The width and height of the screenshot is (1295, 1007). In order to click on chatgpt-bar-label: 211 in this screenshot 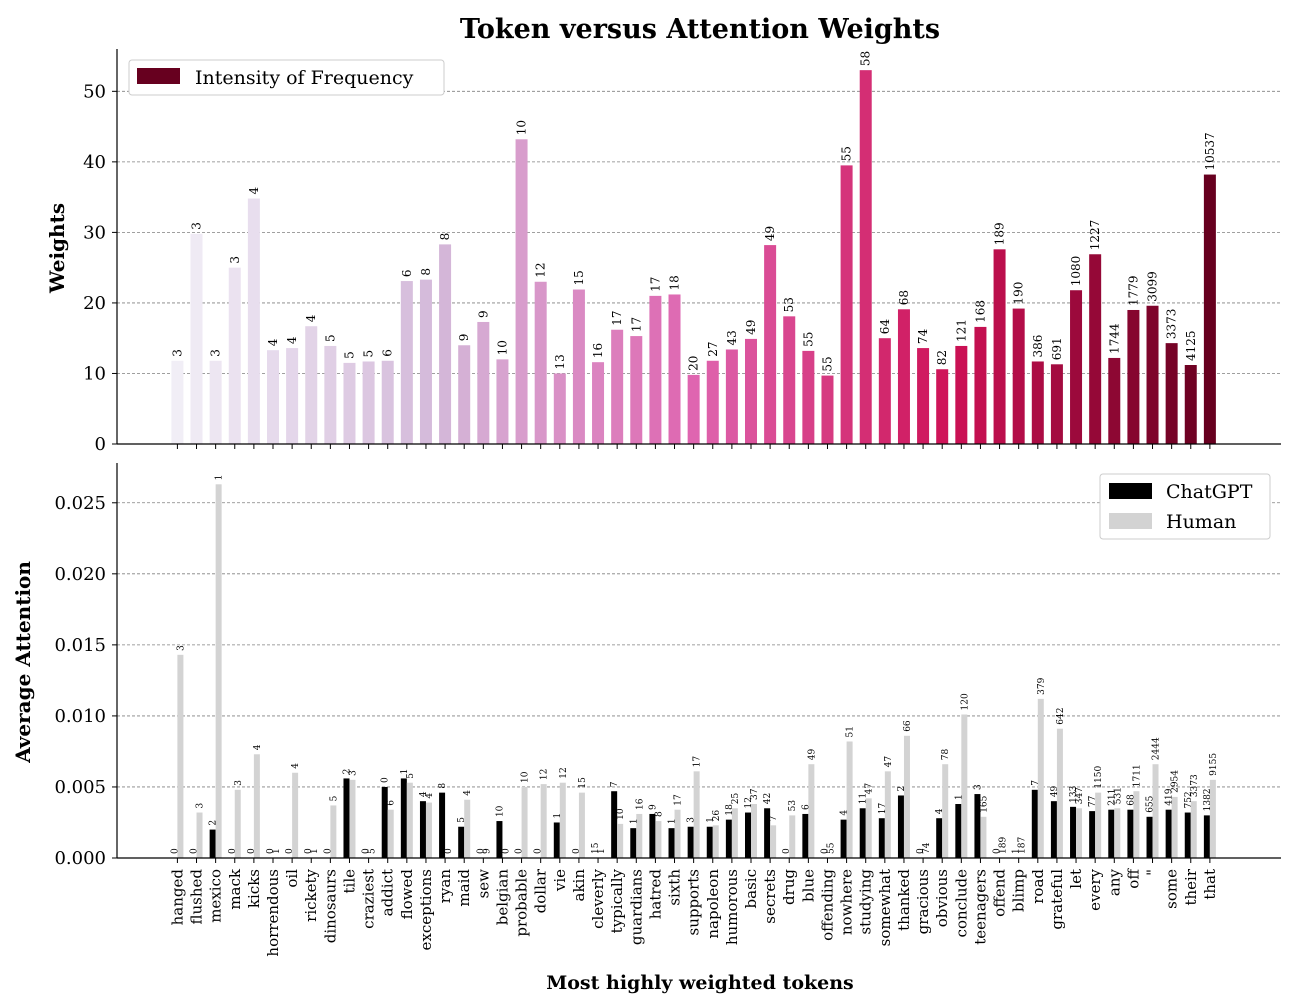, I will do `click(1112, 797)`.